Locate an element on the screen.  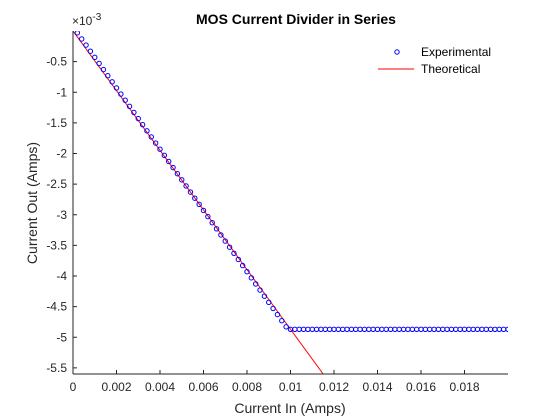
legend-experimental-marker is located at coordinates (397, 52).